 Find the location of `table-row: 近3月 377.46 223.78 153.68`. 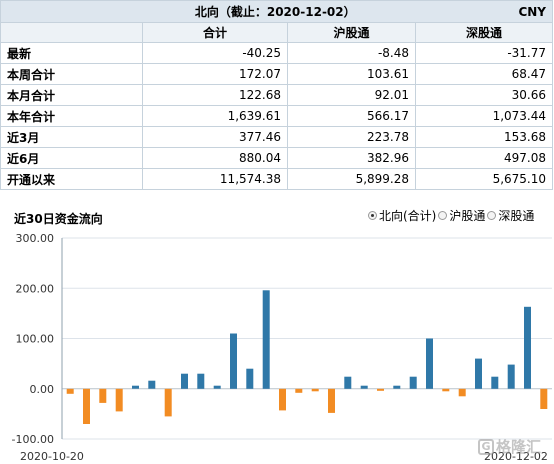

table-row: 近3月 377.46 223.78 153.68 is located at coordinates (276, 137).